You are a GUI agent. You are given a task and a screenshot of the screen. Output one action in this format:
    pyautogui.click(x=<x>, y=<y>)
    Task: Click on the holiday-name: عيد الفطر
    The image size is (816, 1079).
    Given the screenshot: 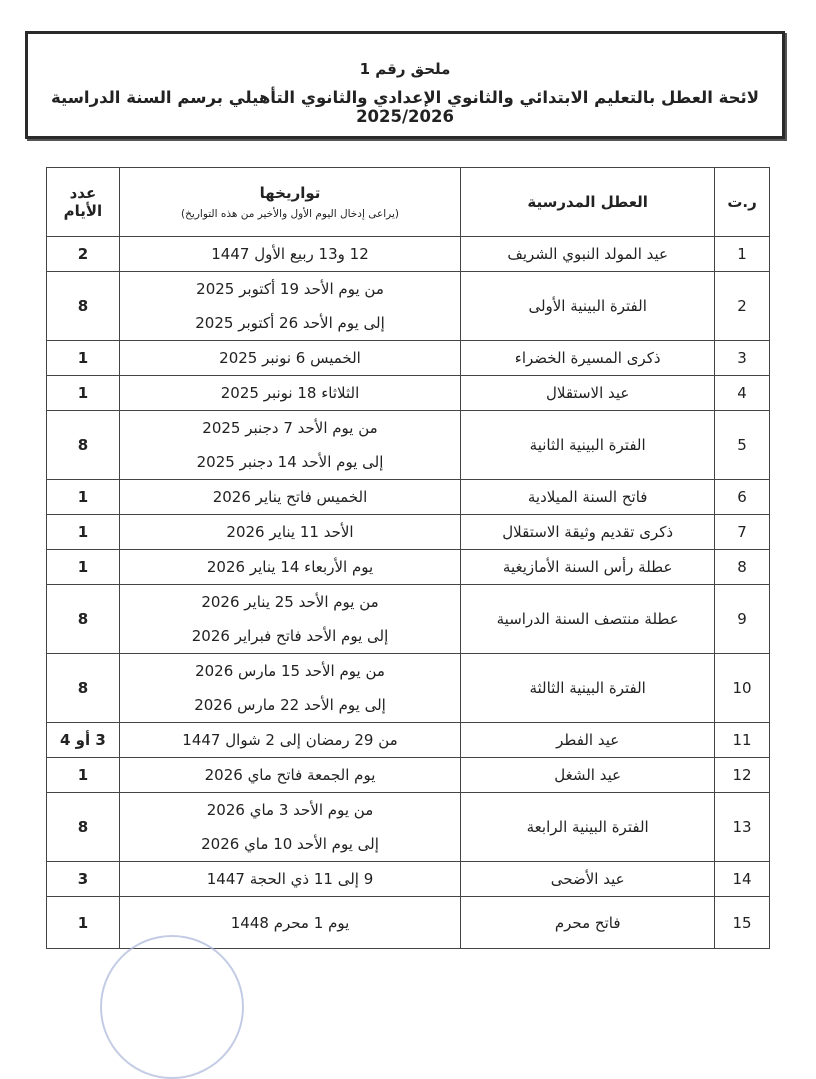 What is the action you would take?
    pyautogui.click(x=588, y=740)
    